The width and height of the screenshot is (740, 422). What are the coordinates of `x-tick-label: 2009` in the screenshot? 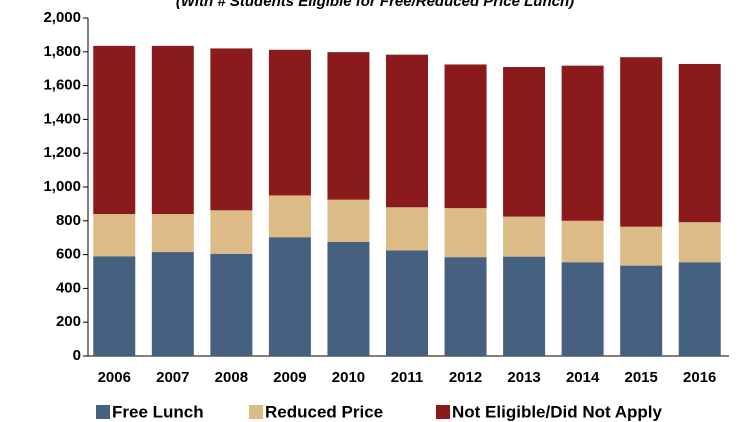 It's located at (289, 377).